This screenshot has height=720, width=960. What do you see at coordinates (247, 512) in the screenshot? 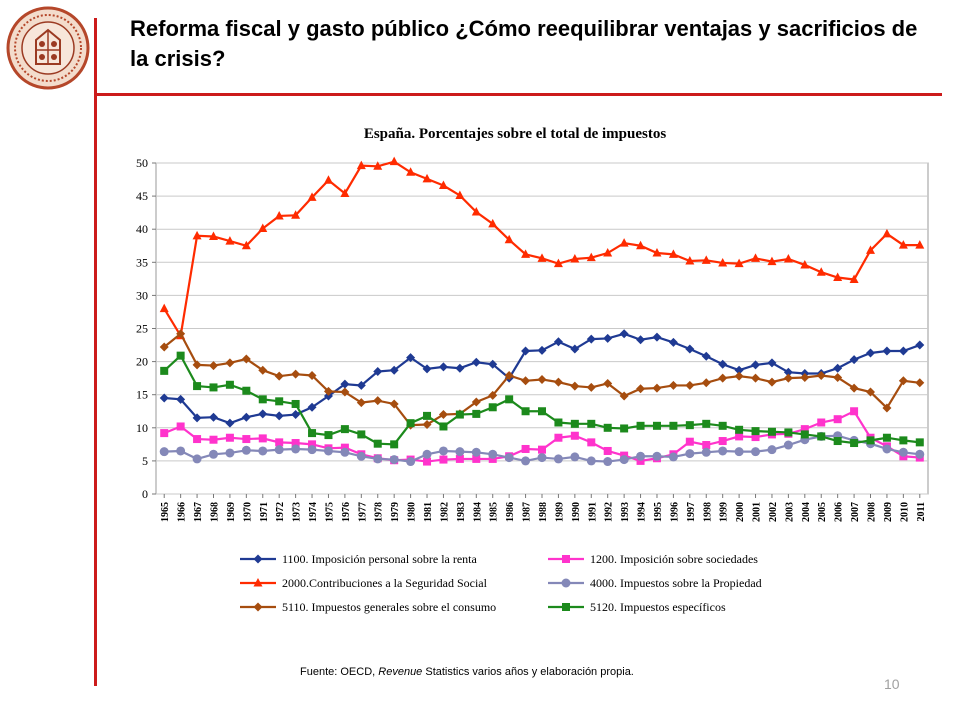
I see `x-tick-label: 1970` at bounding box center [247, 512].